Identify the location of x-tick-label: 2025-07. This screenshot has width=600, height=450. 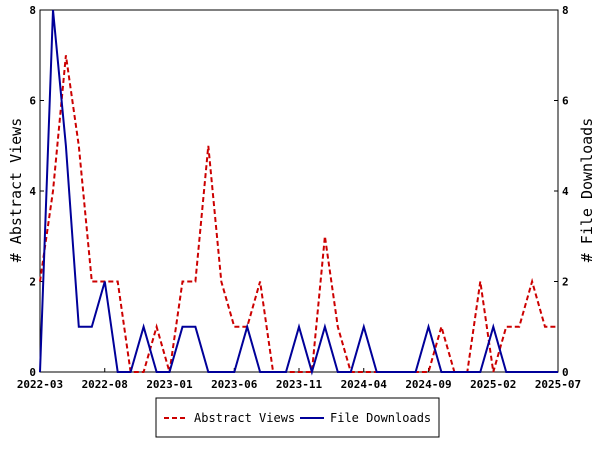
(558, 384).